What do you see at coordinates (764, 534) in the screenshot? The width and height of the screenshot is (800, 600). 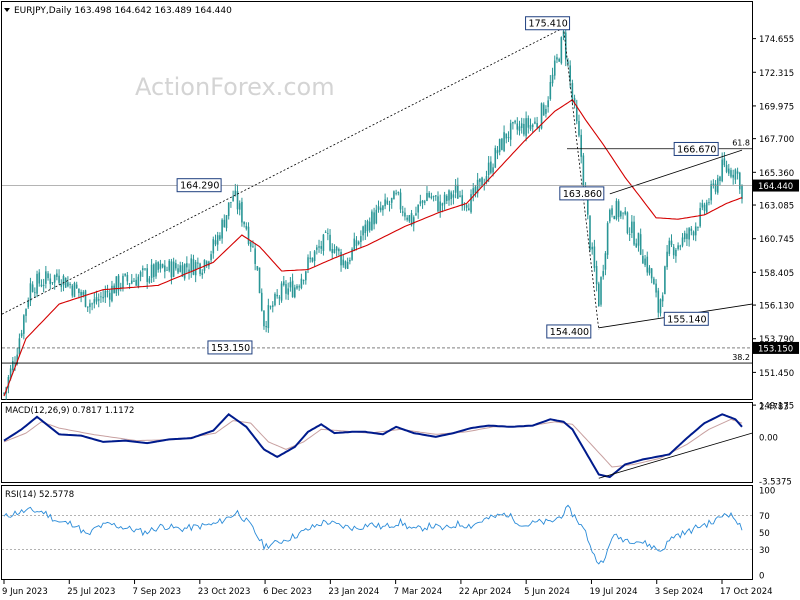 I see `rsi-tick-label: 50` at bounding box center [764, 534].